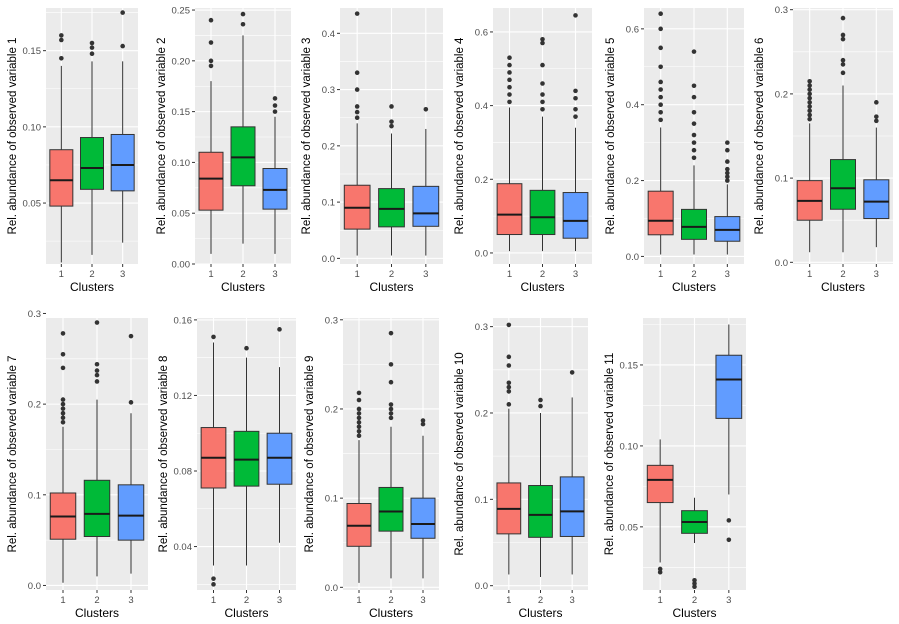  I want to click on y-axis-title: Rel. abundance of observed variable 6, so click(760, 136).